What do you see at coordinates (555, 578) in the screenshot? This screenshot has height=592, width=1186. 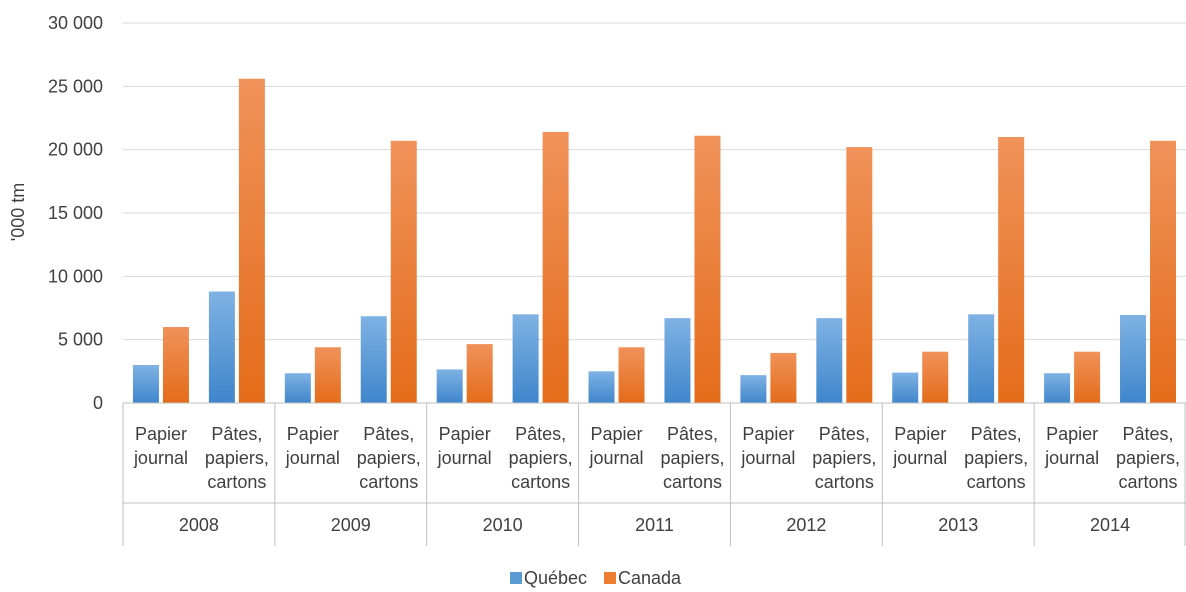 I see `legend-label-0: Québec` at bounding box center [555, 578].